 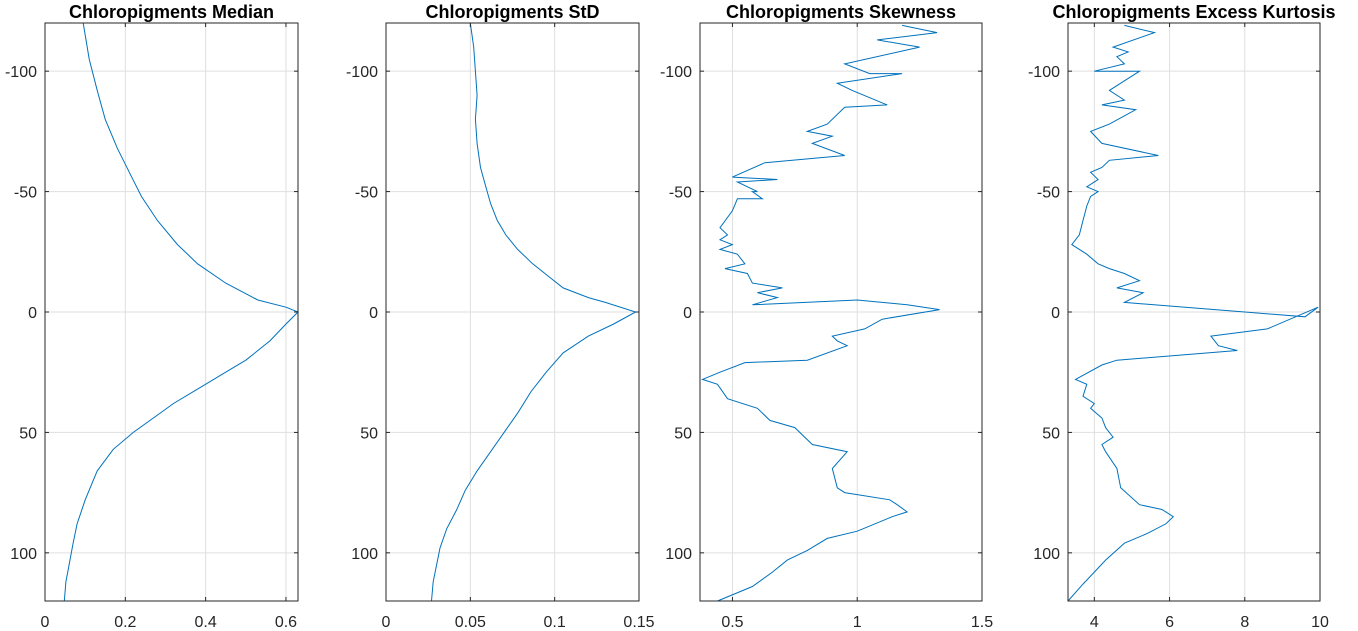 I want to click on x-tick-label: 1, so click(x=857, y=622).